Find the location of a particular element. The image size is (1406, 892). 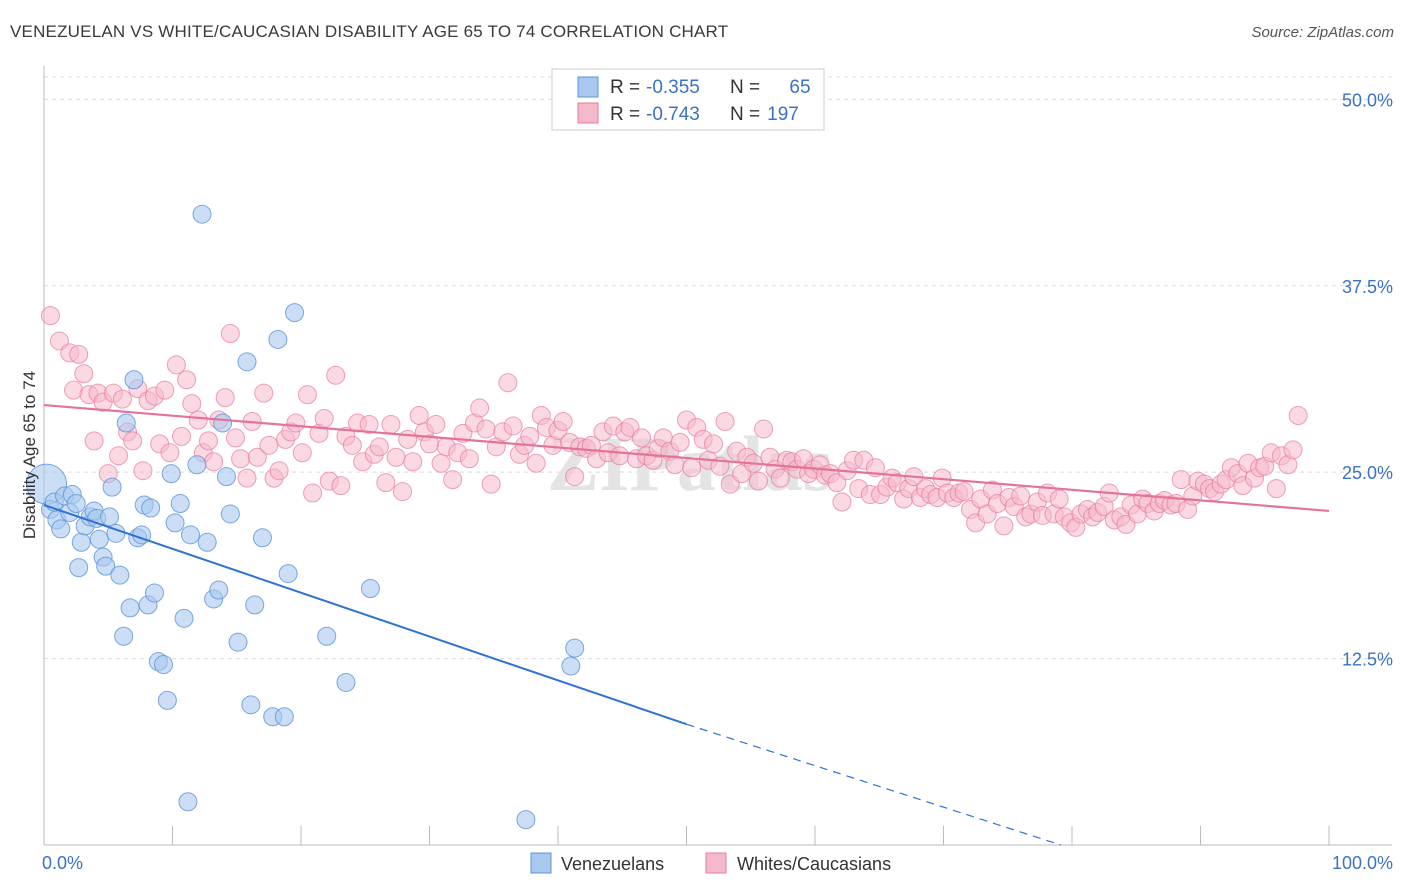

bottom-legend-label-venezuelans: Venezuelans is located at coordinates (612, 864).